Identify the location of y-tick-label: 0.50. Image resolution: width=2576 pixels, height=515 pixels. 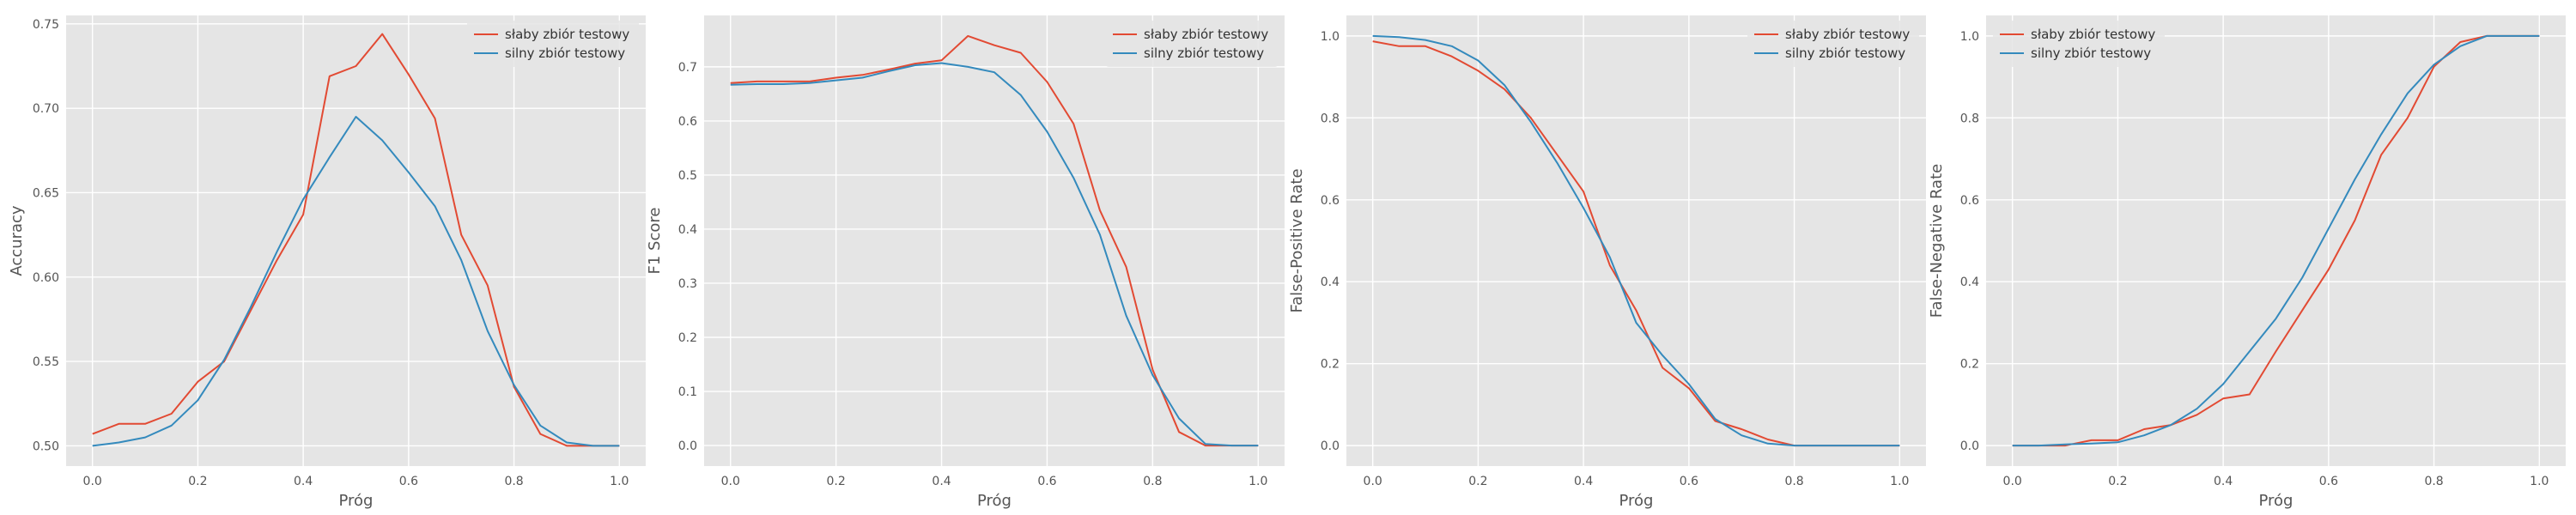
(46, 446).